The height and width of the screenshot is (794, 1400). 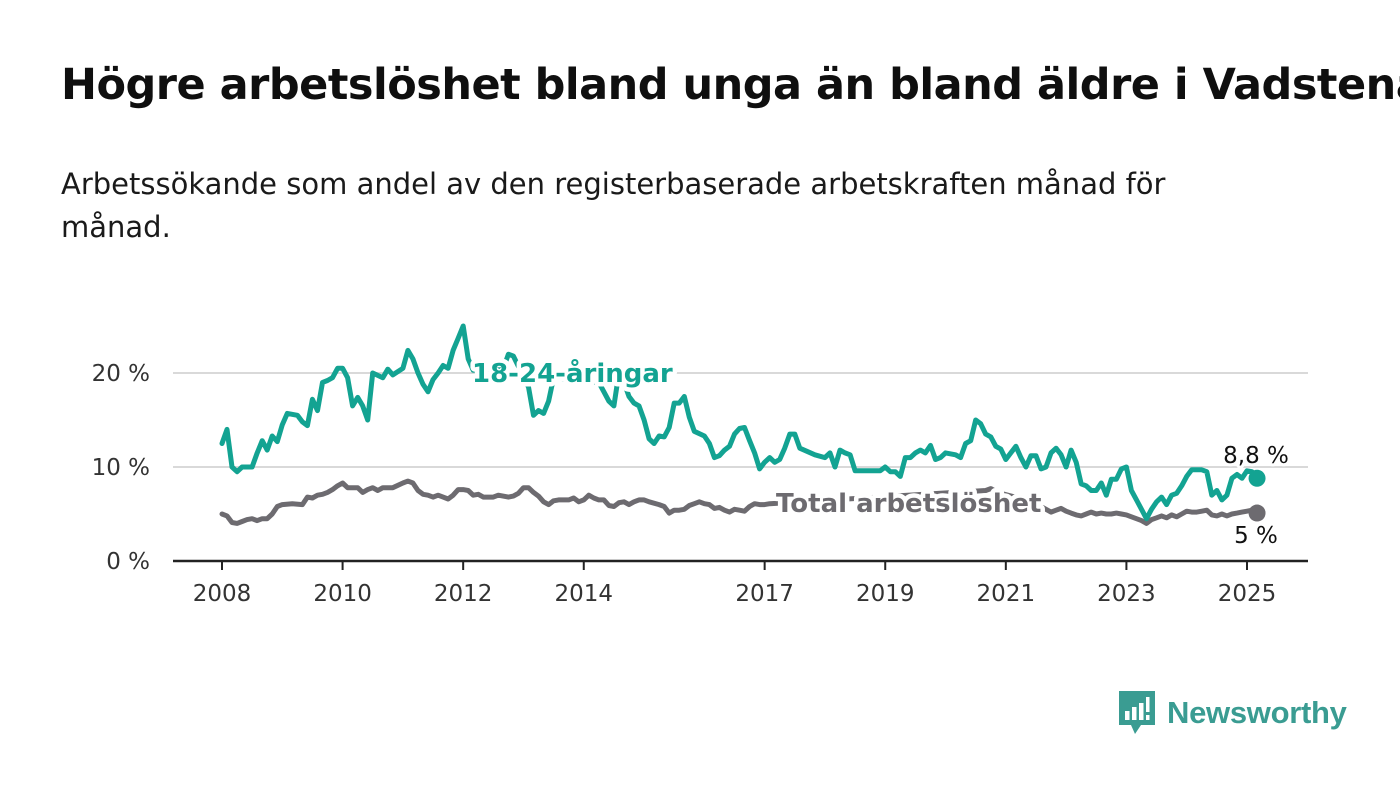 I want to click on x-tick-label: 2008, so click(x=222, y=594).